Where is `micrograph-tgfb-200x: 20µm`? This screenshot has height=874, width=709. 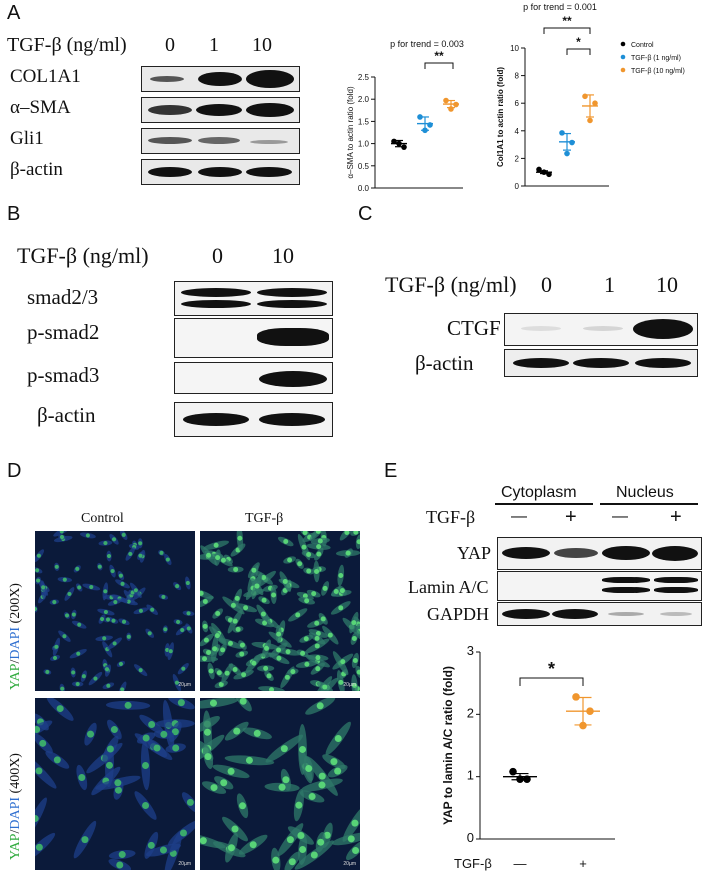
micrograph-tgfb-200x: 20µm is located at coordinates (280, 611).